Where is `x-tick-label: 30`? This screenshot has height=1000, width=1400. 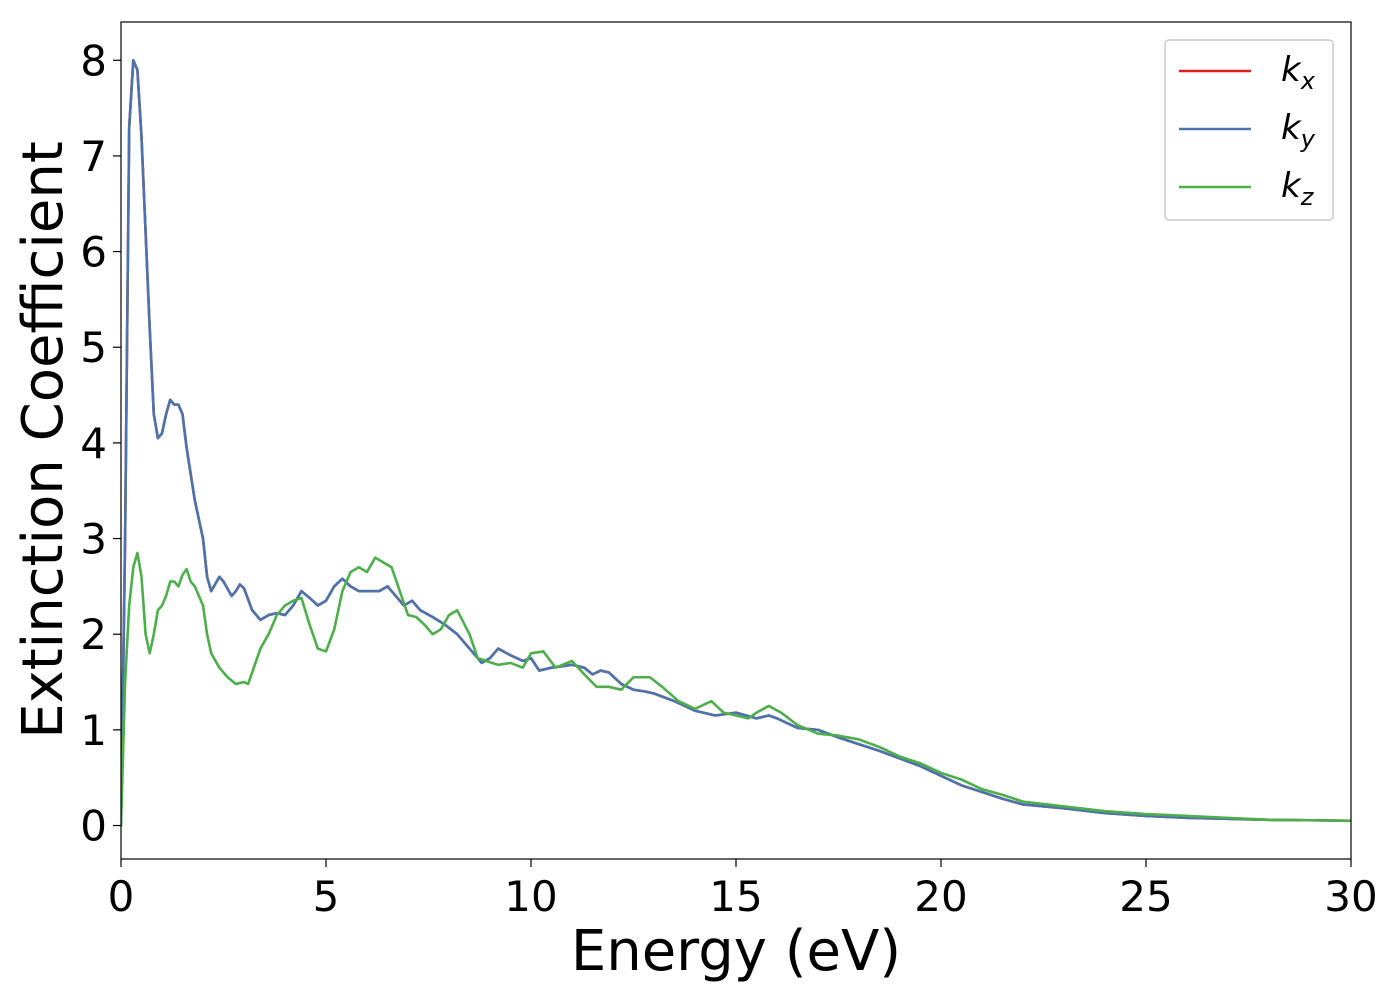
x-tick-label: 30 is located at coordinates (1350, 896).